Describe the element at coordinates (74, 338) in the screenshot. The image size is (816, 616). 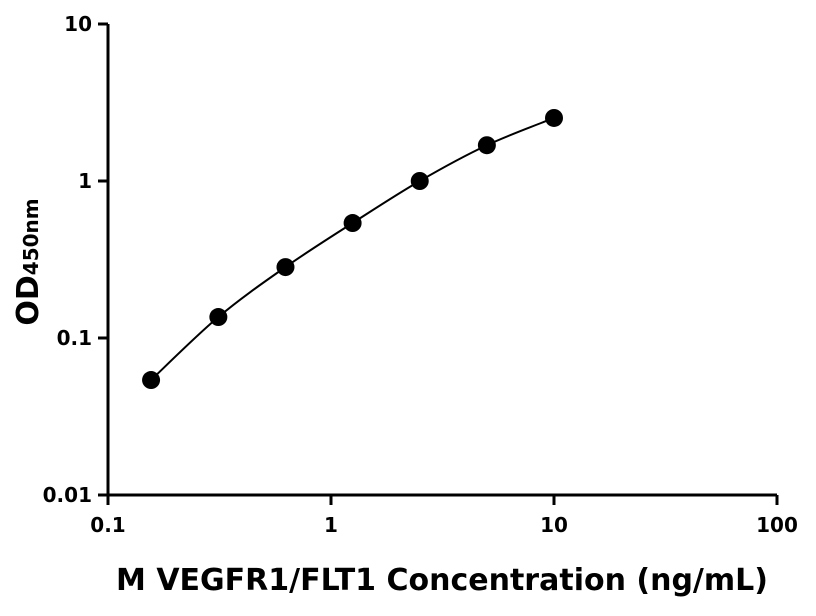
I see `y-tick-label: 0.1` at that location.